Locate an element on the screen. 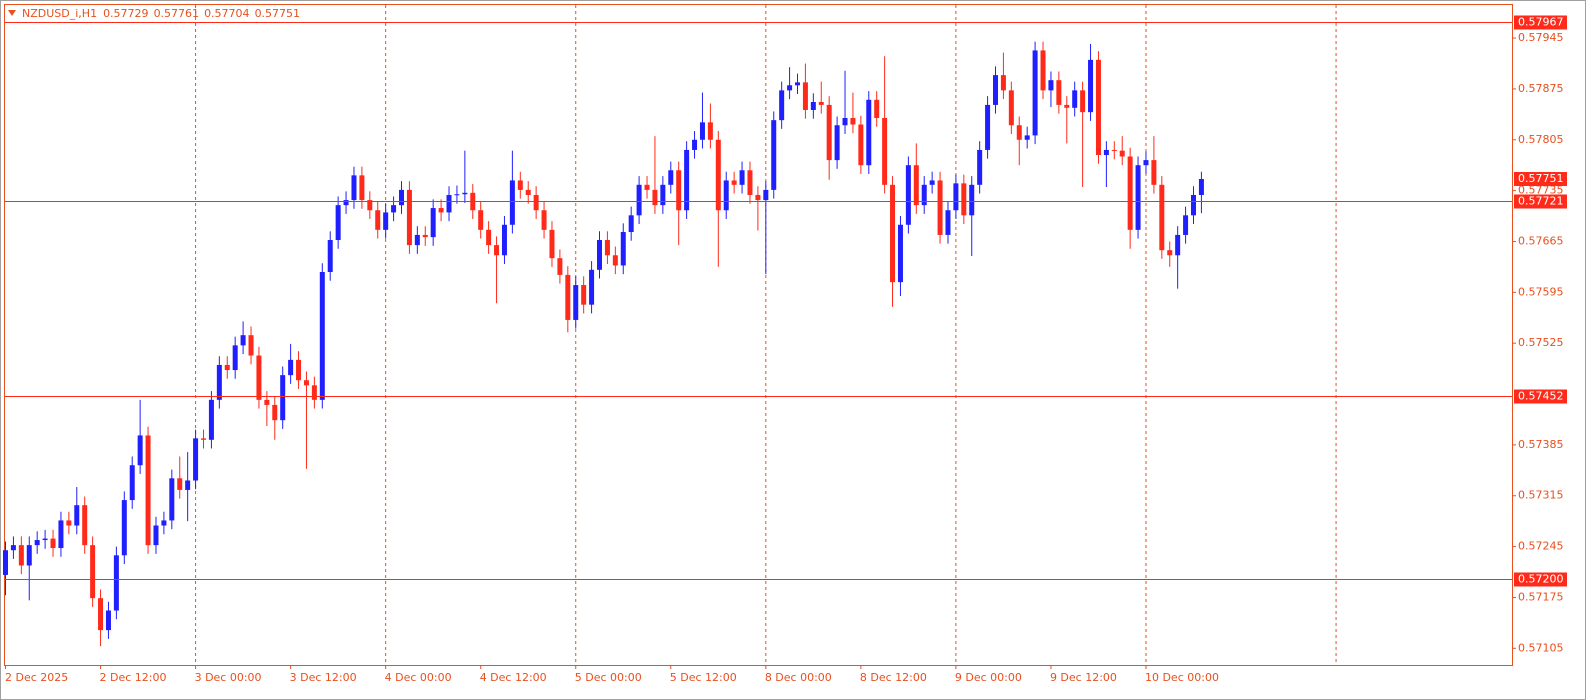 Image resolution: width=1586 pixels, height=700 pixels. y-tick-label: 0.57805 is located at coordinates (1541, 139).